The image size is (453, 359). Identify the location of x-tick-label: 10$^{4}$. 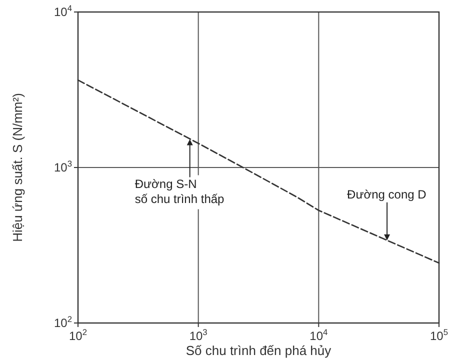
(319, 335).